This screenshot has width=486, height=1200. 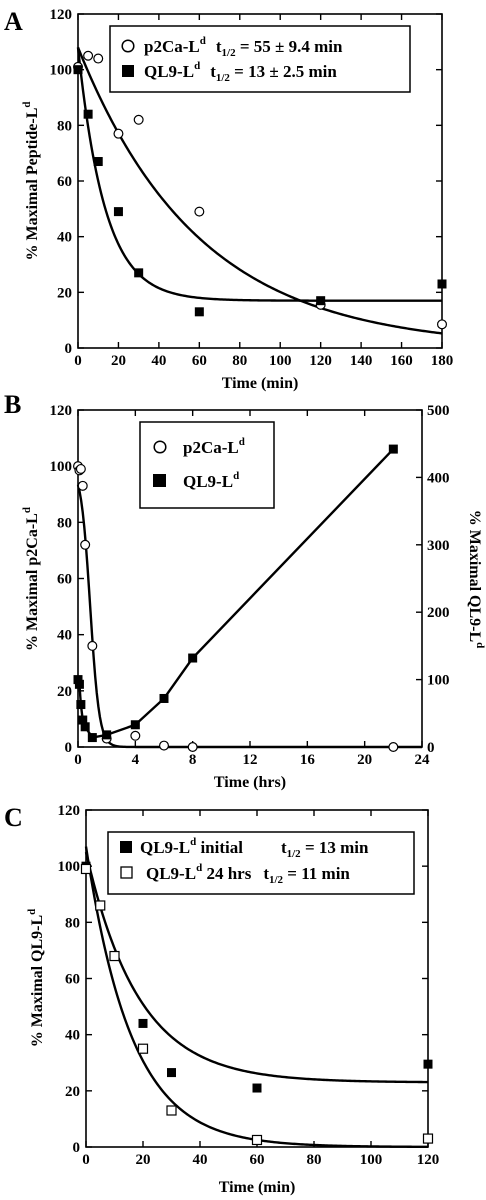 I want to click on y-axis-label-b-main: Maximal p2Ca-L, so click(x=32, y=572).